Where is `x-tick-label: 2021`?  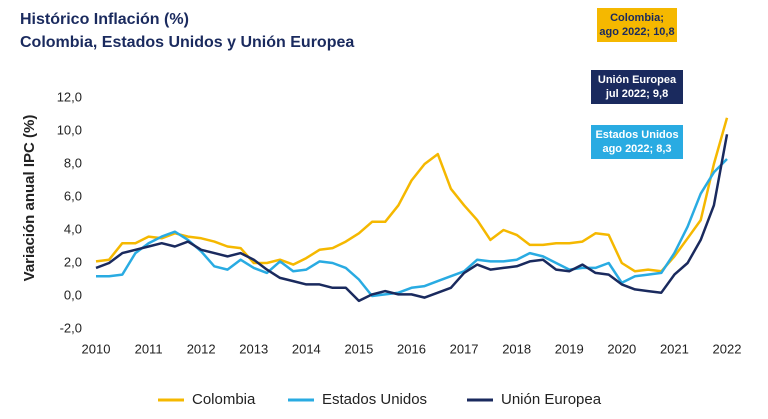 x-tick-label: 2021 is located at coordinates (674, 348).